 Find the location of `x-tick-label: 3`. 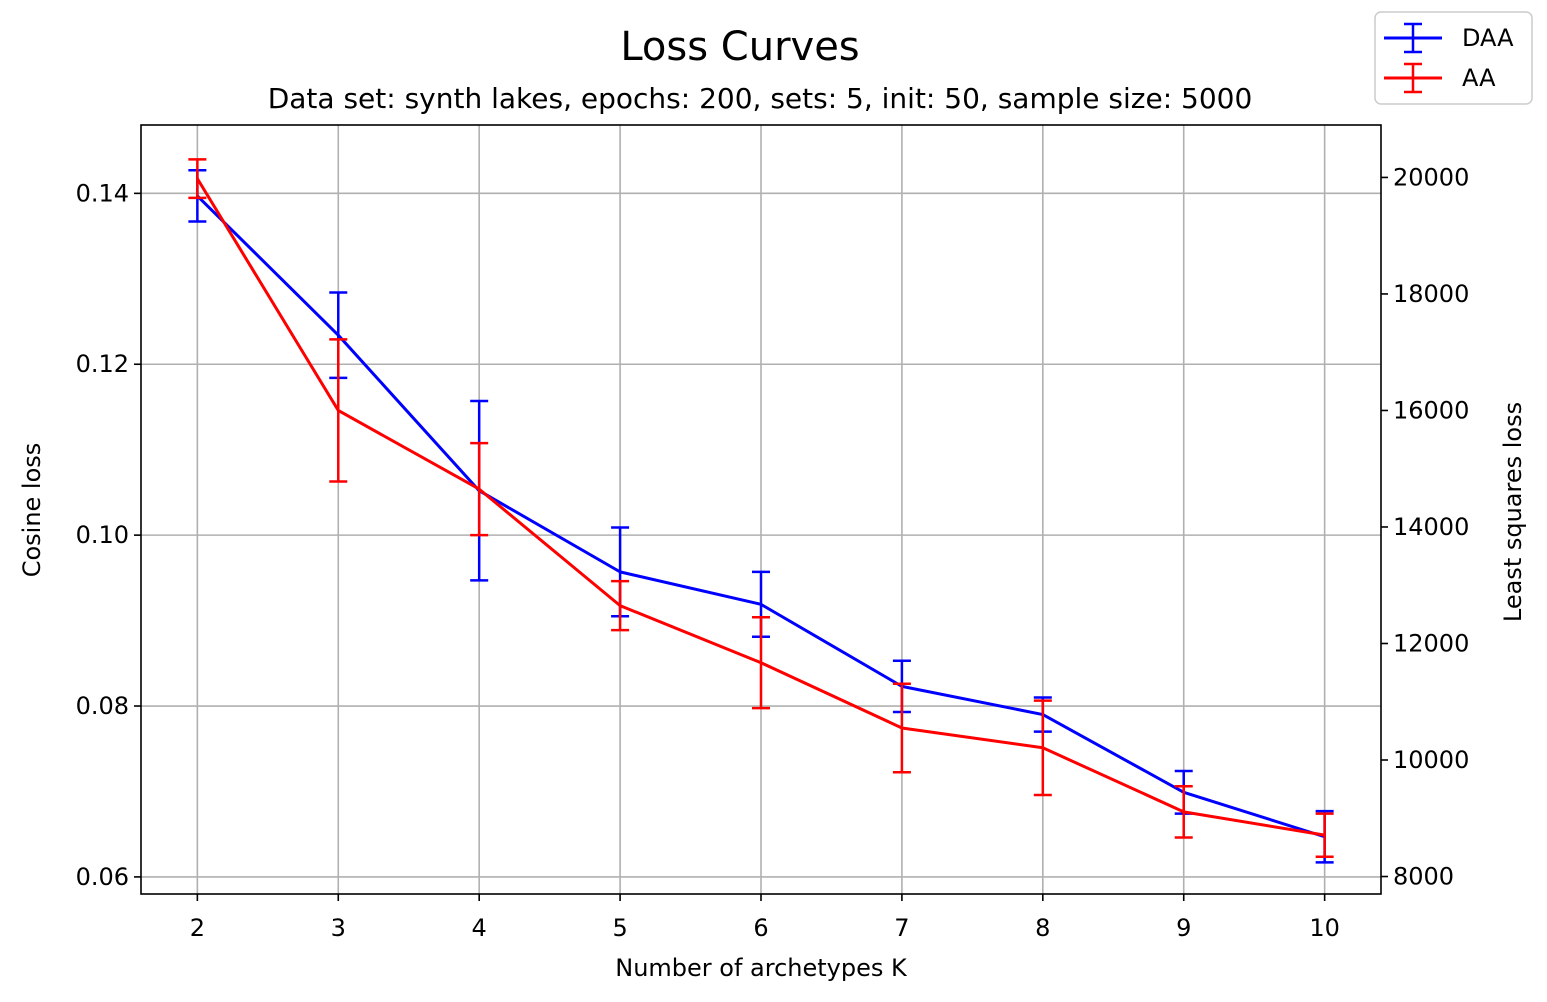

x-tick-label: 3 is located at coordinates (338, 928).